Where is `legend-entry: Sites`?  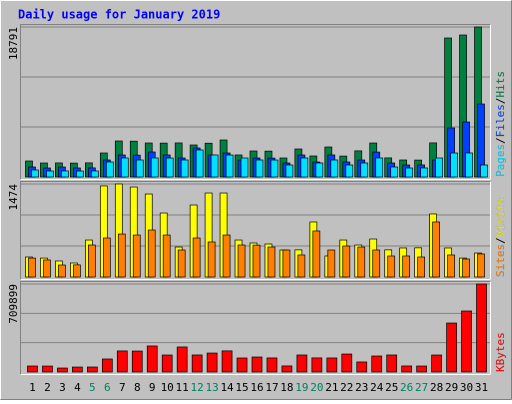 legend-entry: Sites is located at coordinates (500, 260).